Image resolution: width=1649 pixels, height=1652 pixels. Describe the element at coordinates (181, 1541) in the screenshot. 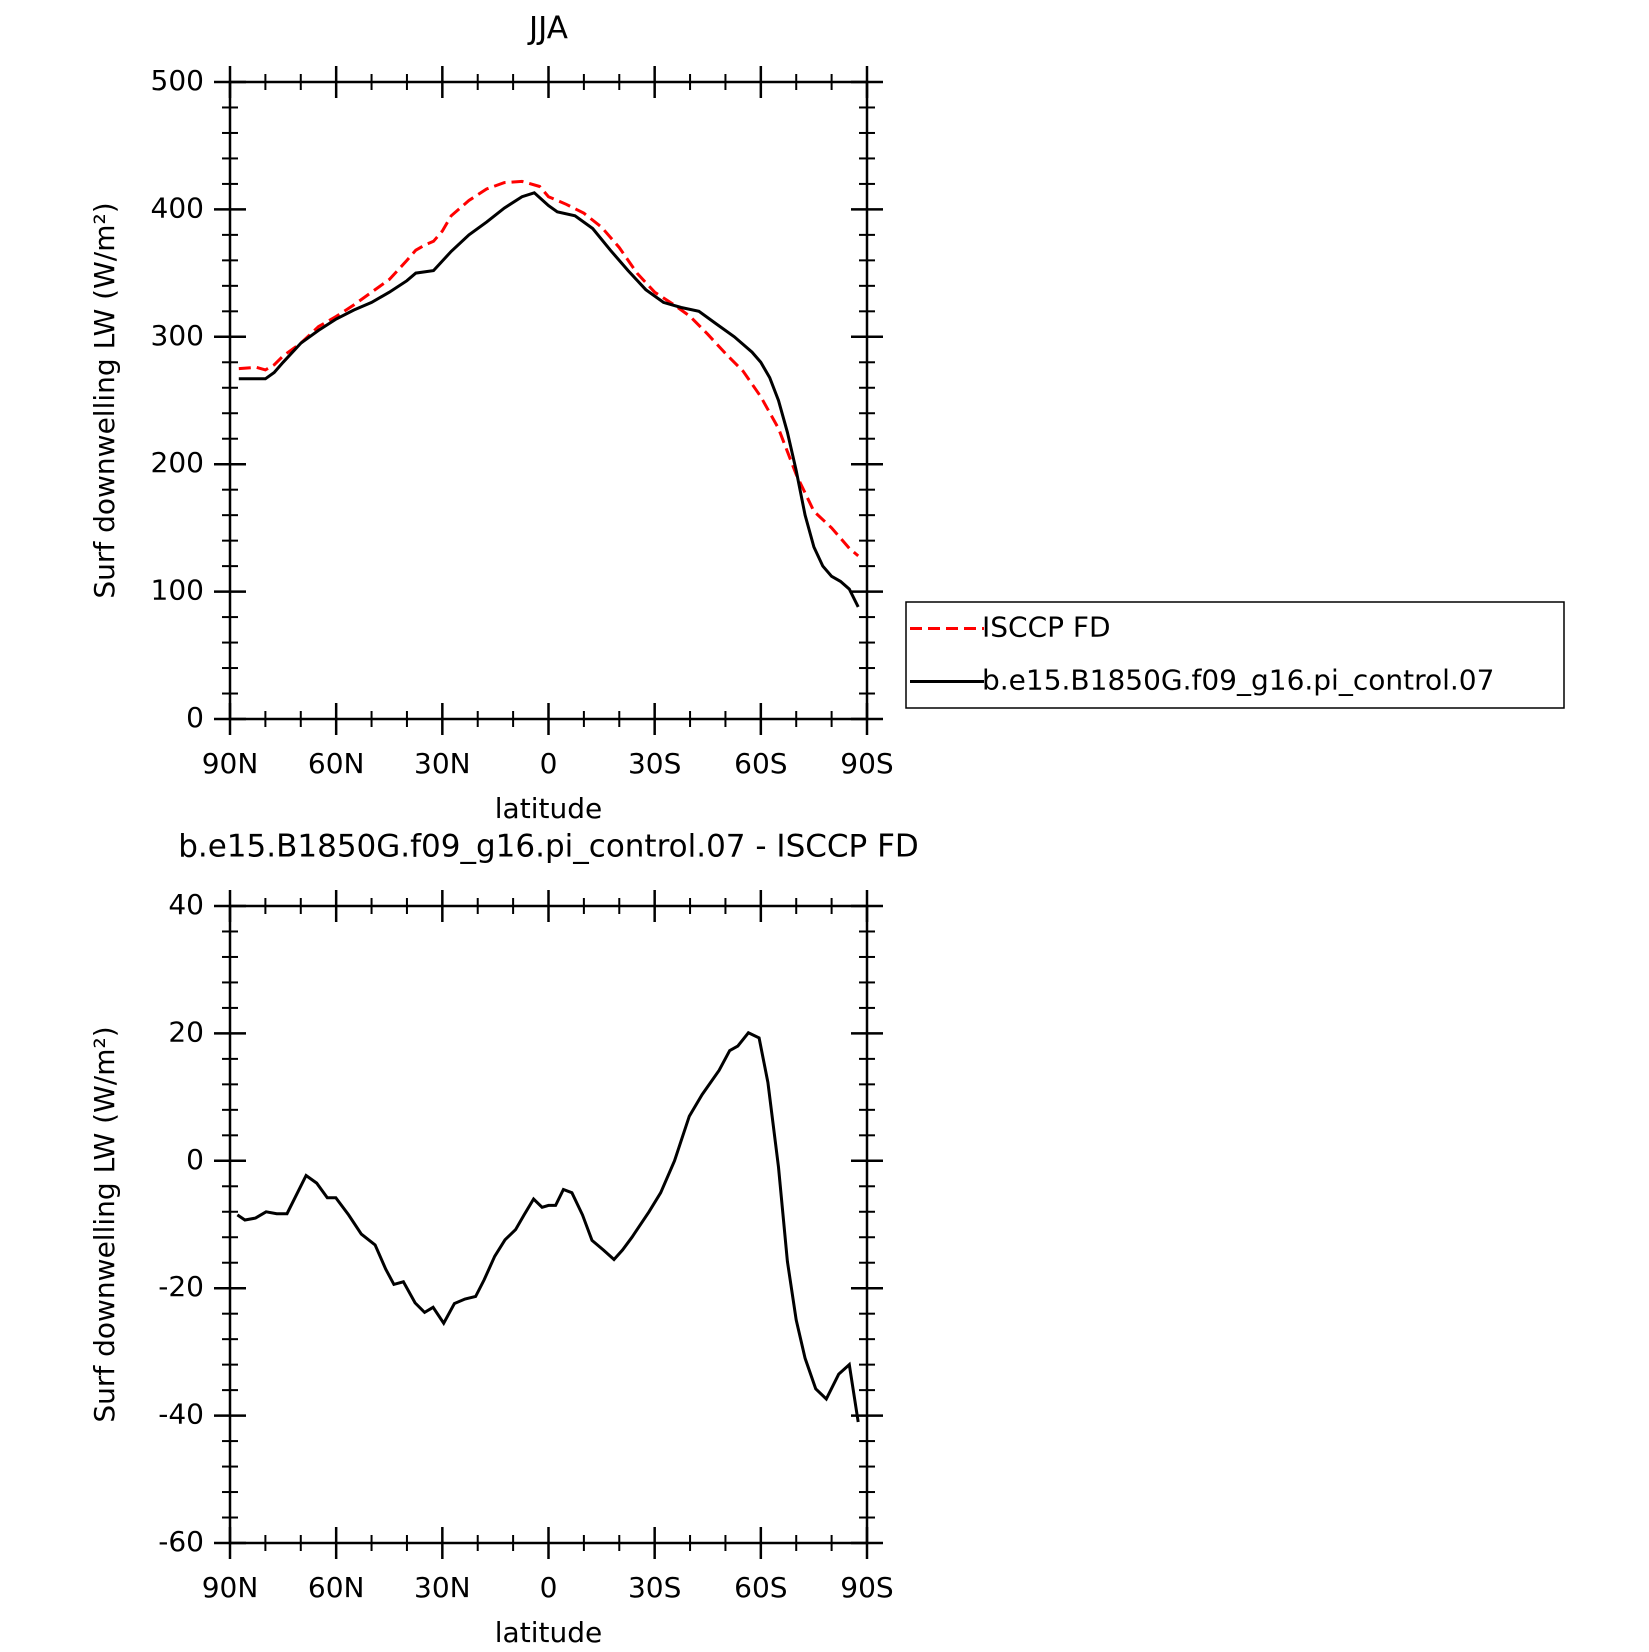

I see `y-tick-label: -60` at that location.